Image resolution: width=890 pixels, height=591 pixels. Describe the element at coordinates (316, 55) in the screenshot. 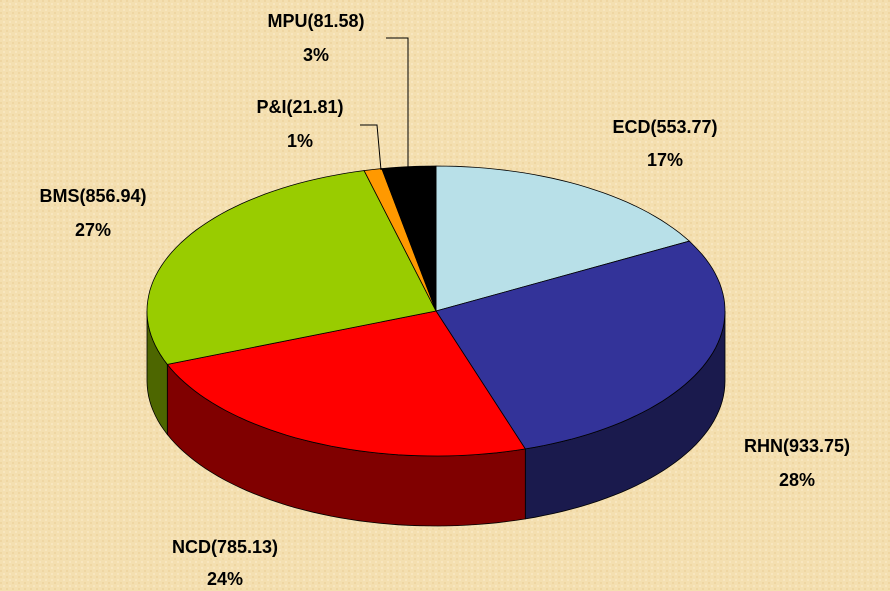

I see `value-label: 3%` at that location.